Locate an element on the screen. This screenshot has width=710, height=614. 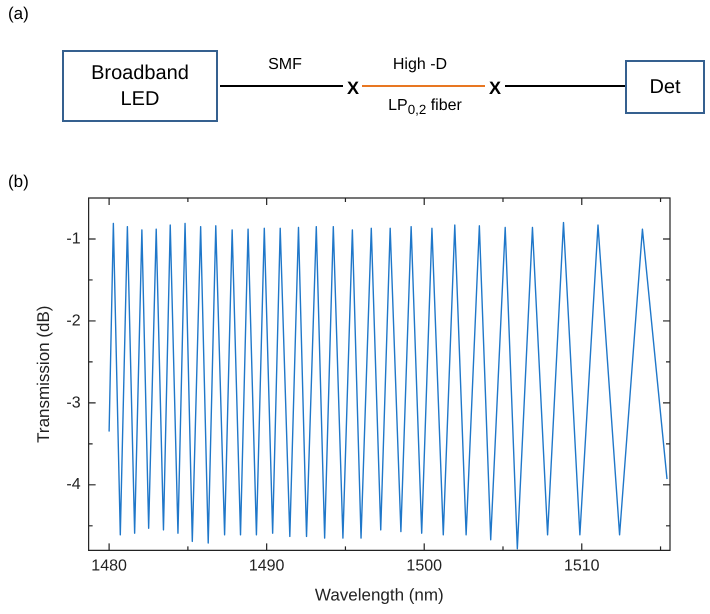
x-axis-title: Wavelength (nm) is located at coordinates (379, 594).